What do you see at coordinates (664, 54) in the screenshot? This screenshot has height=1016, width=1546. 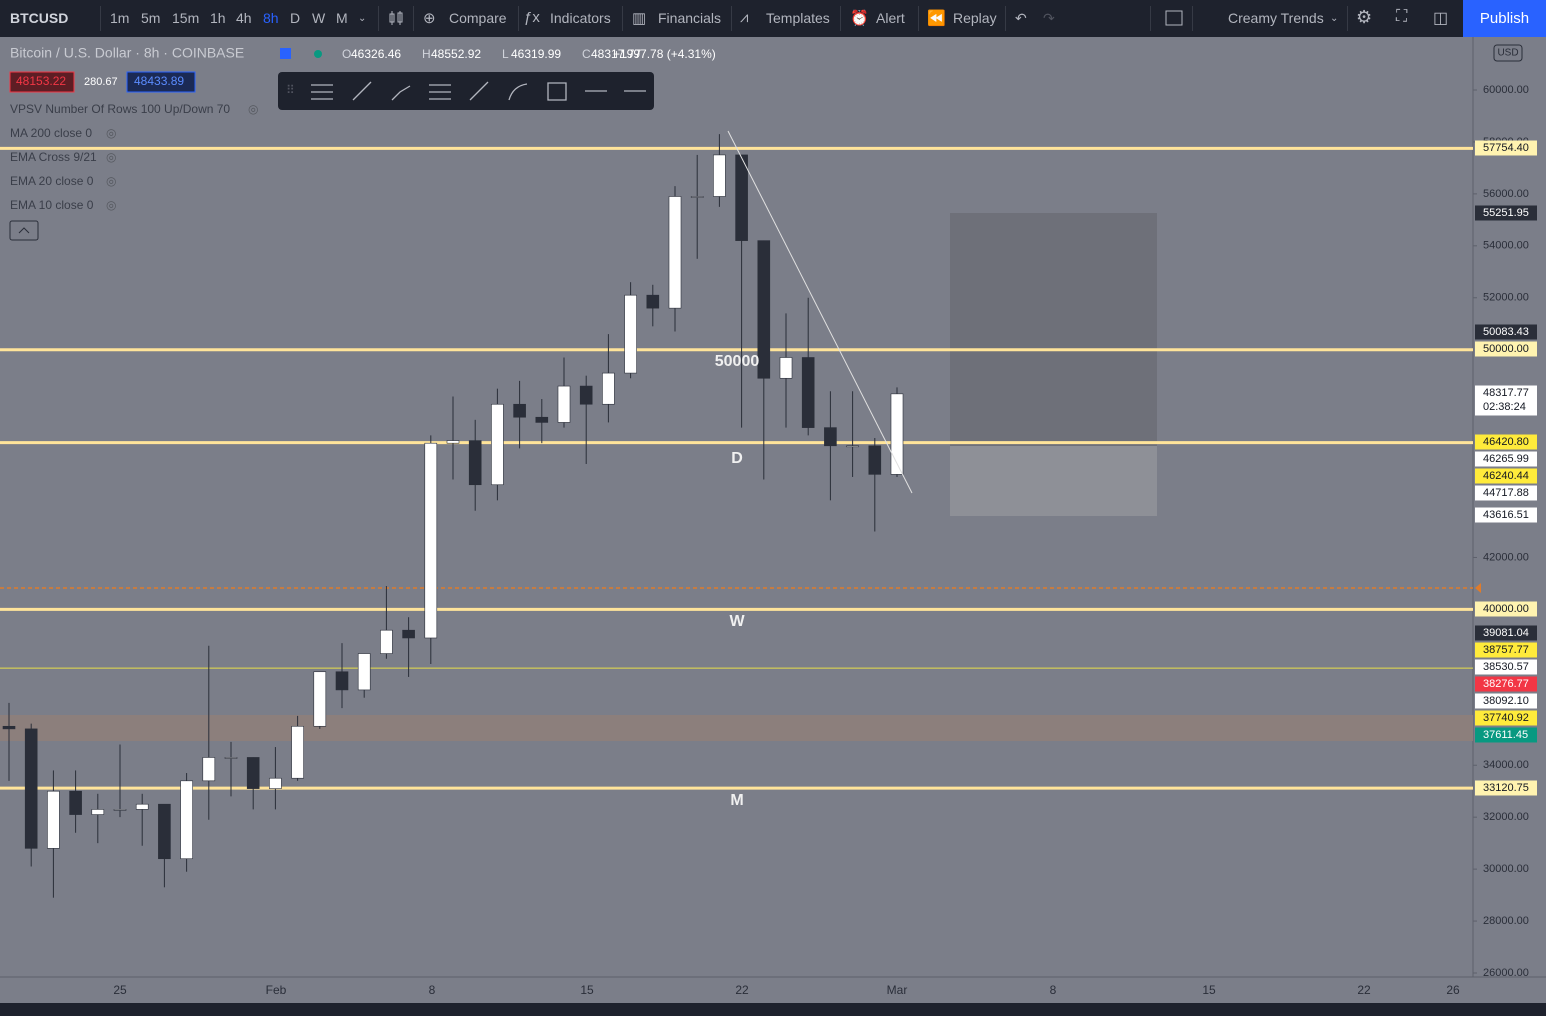 I see `change: +1997.78 (+4.31%)` at bounding box center [664, 54].